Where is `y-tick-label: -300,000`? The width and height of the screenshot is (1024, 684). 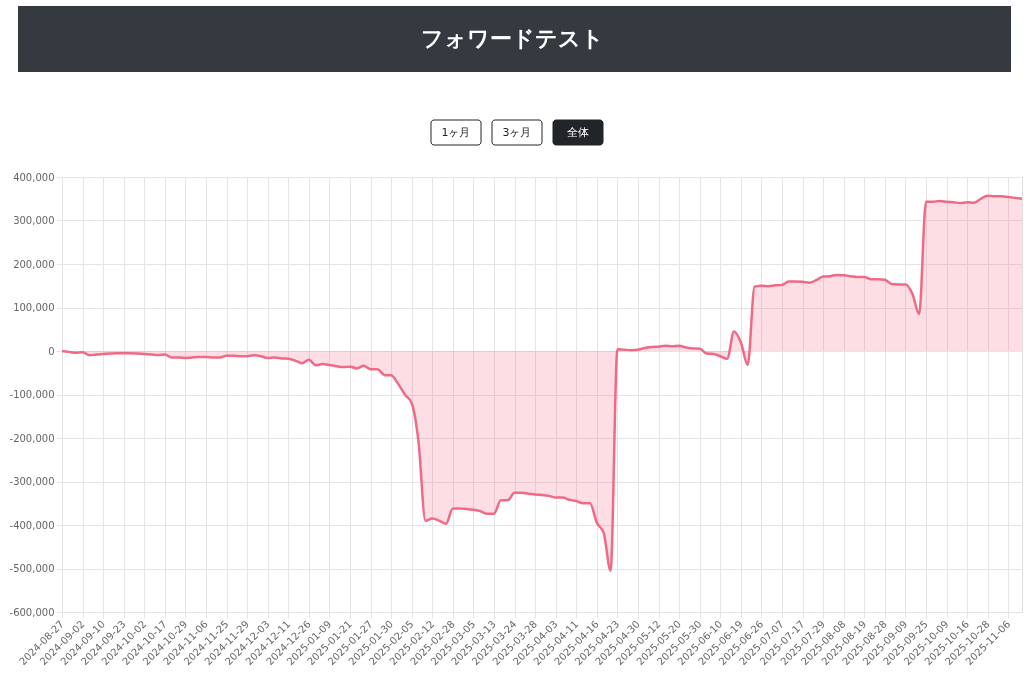 y-tick-label: -300,000 is located at coordinates (32, 481).